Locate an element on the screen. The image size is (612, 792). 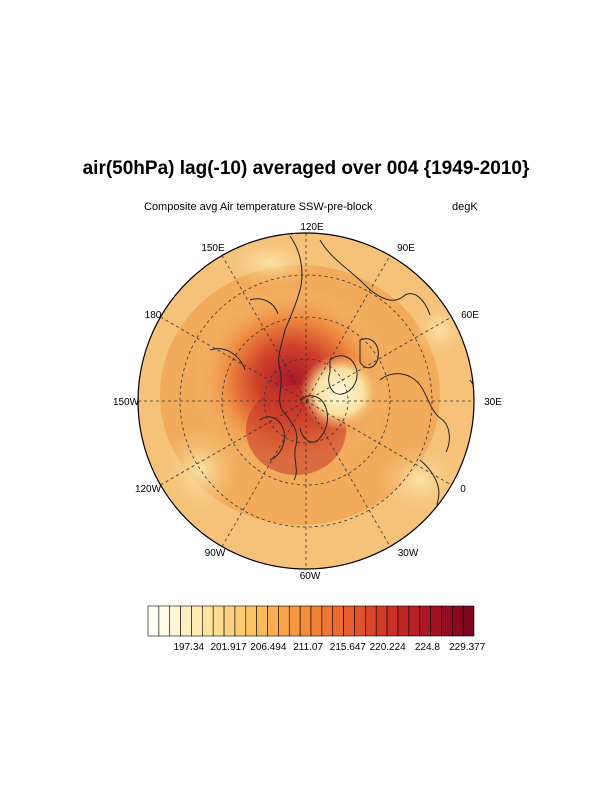
colorbar-tick-label: 220.224 is located at coordinates (388, 647).